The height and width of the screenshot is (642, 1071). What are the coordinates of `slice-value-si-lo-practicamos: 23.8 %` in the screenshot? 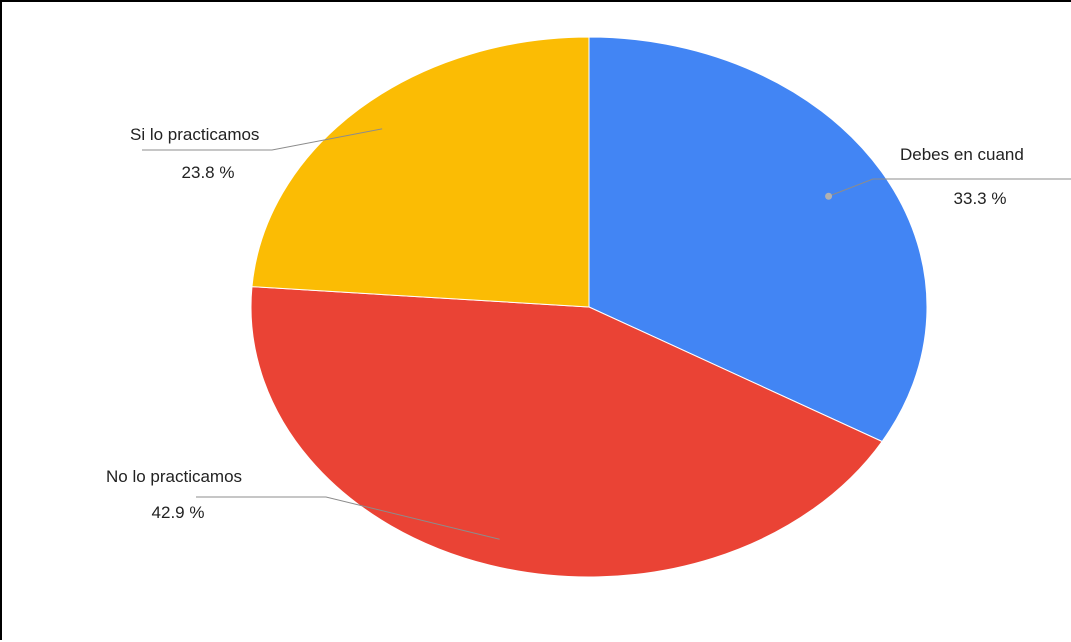 It's located at (208, 172).